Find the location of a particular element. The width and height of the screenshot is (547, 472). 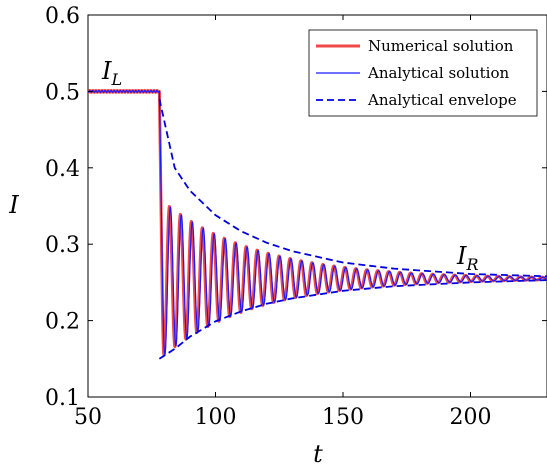

y-tick-label: 0.1 is located at coordinates (62, 398).